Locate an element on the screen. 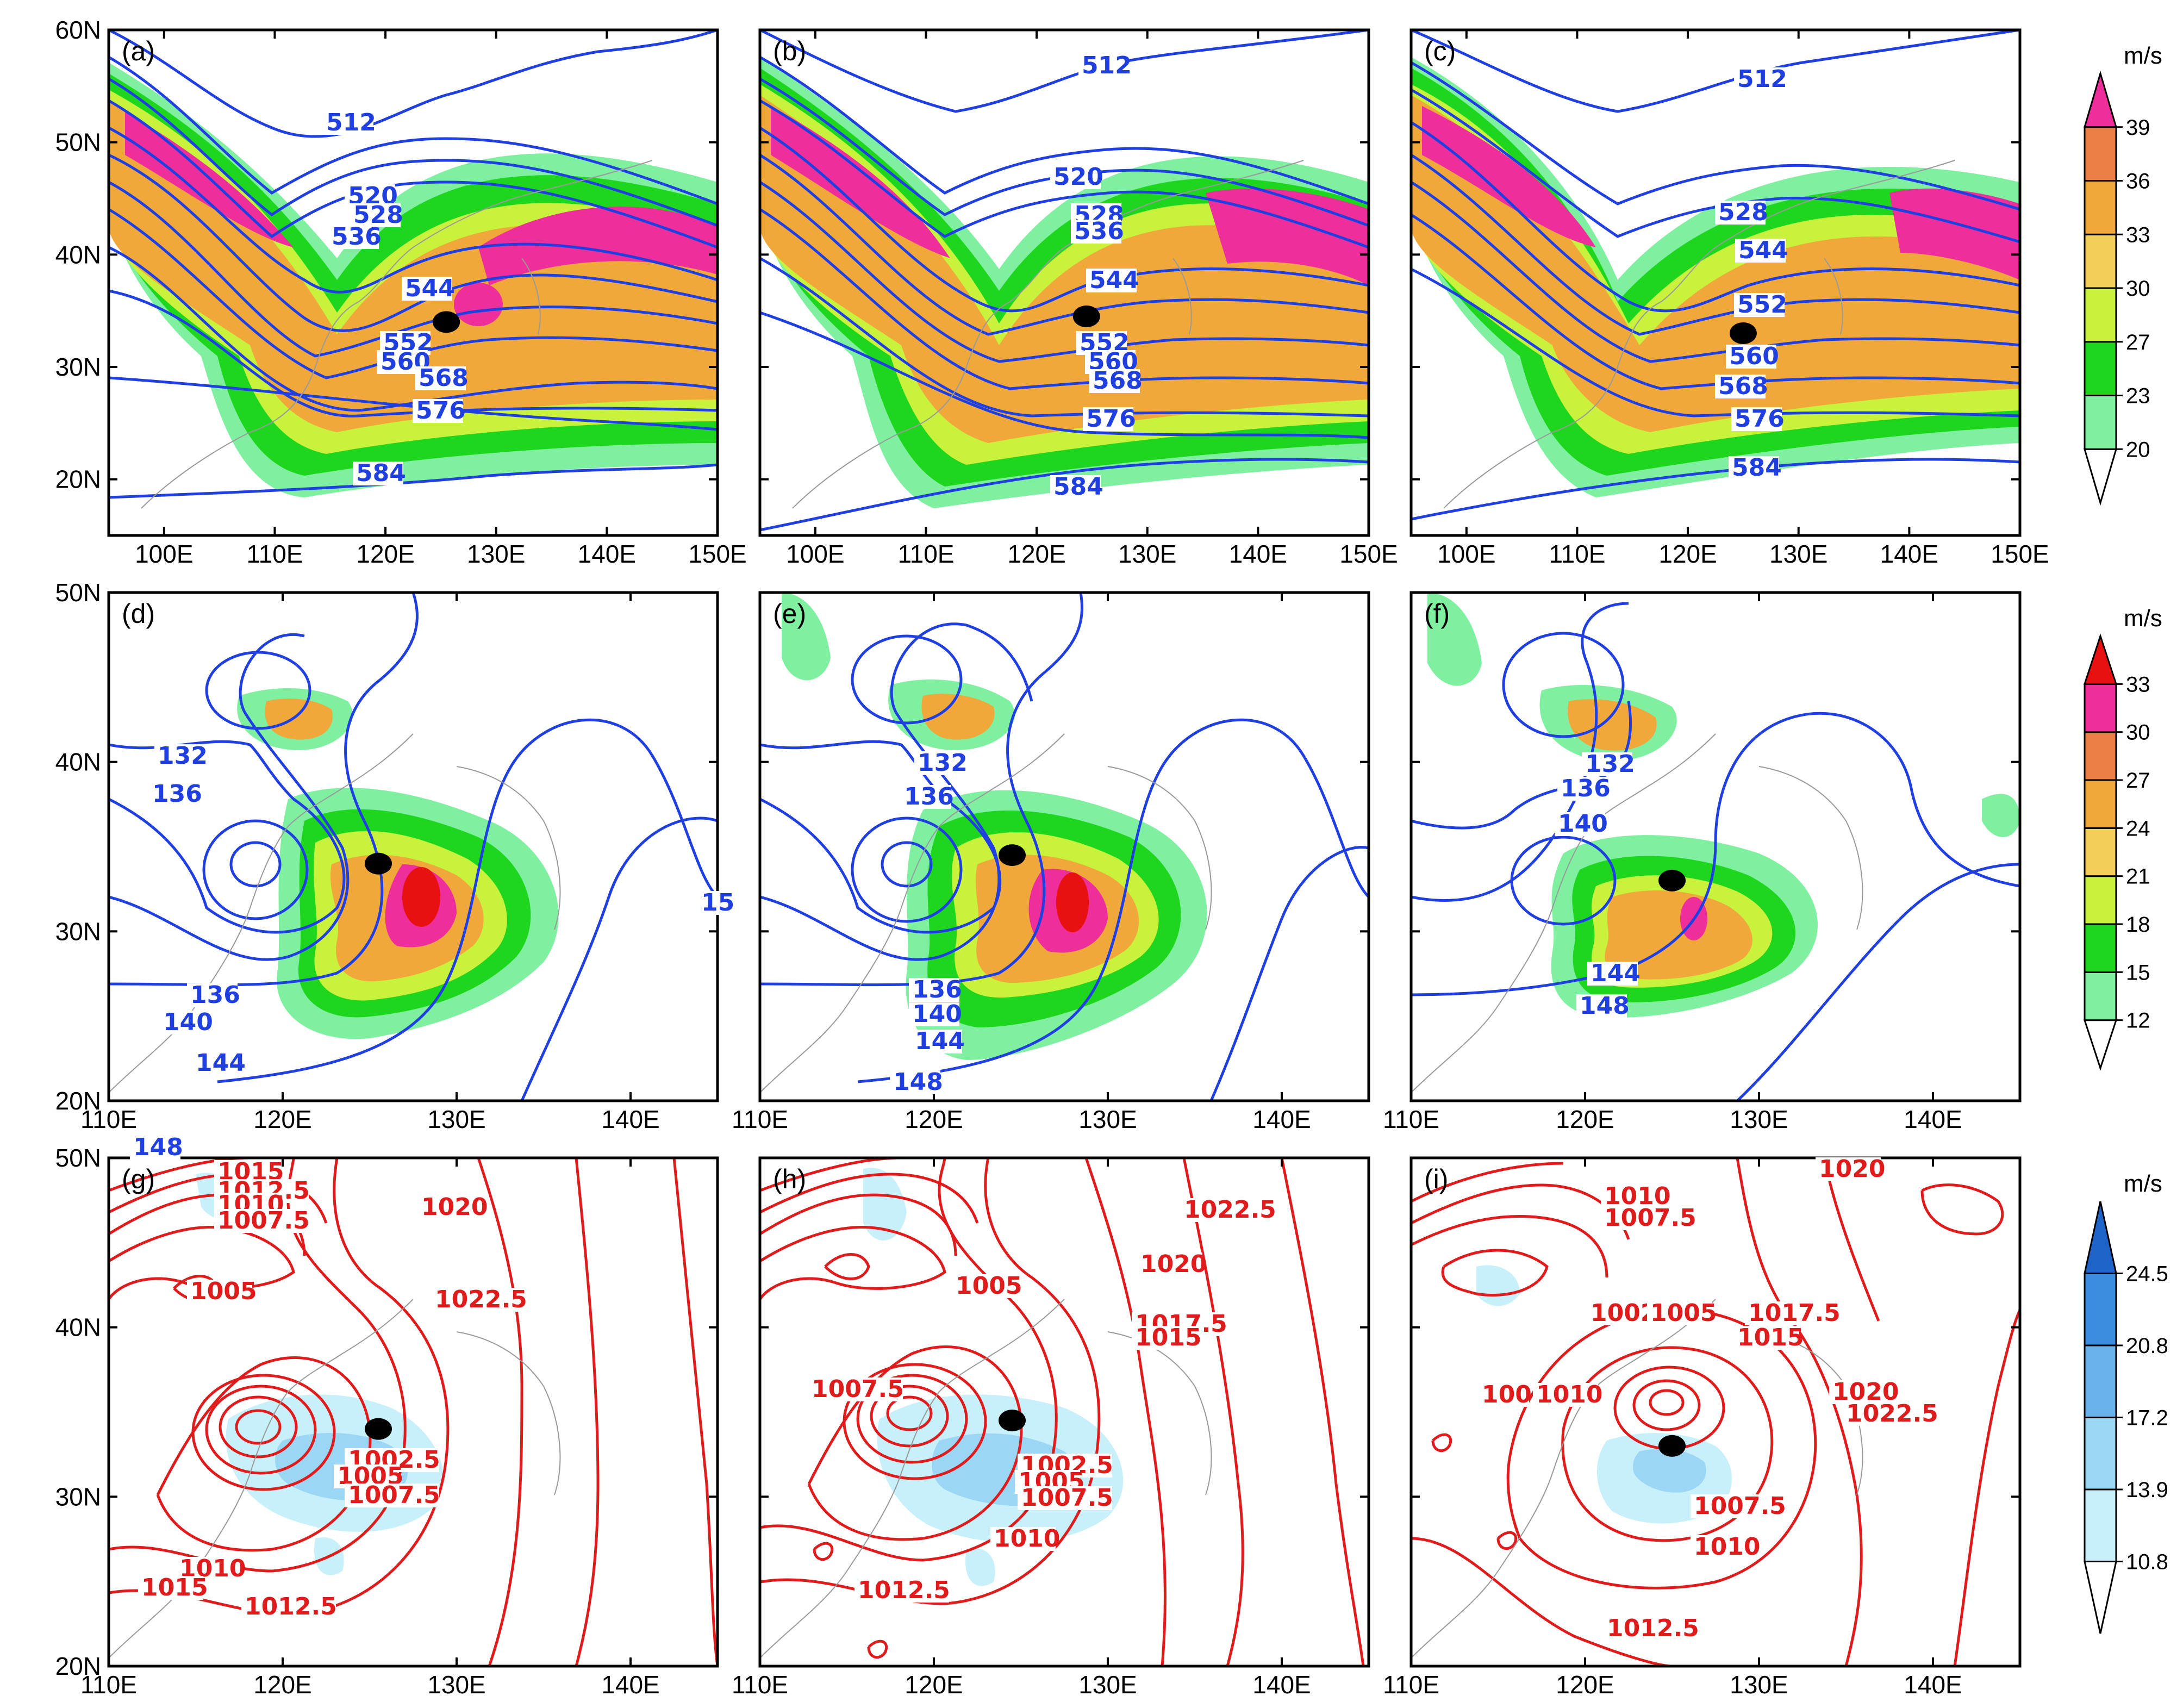  contour-label: 1012.5 is located at coordinates (1653, 1628).